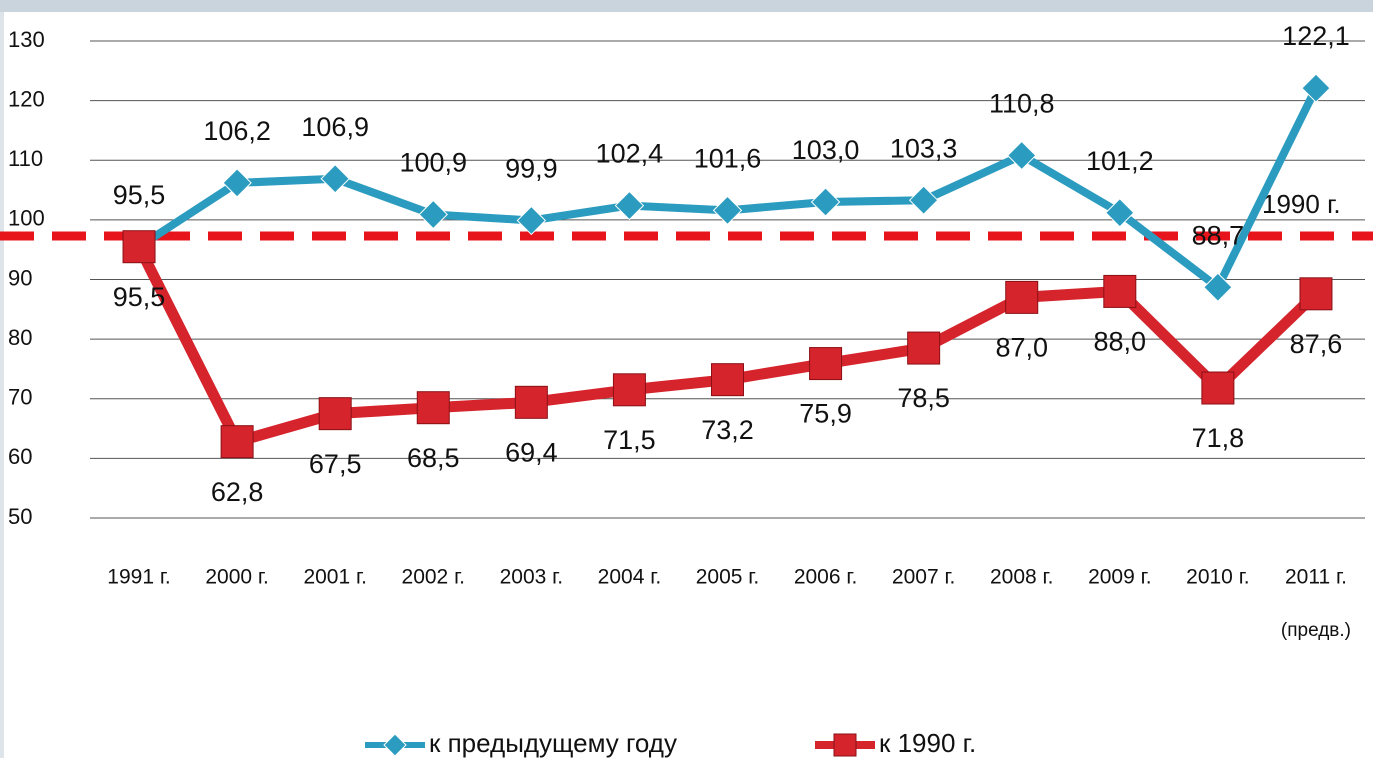 This screenshot has width=1373, height=758. I want to click on x-tick-label: 2001 г., so click(334, 577).